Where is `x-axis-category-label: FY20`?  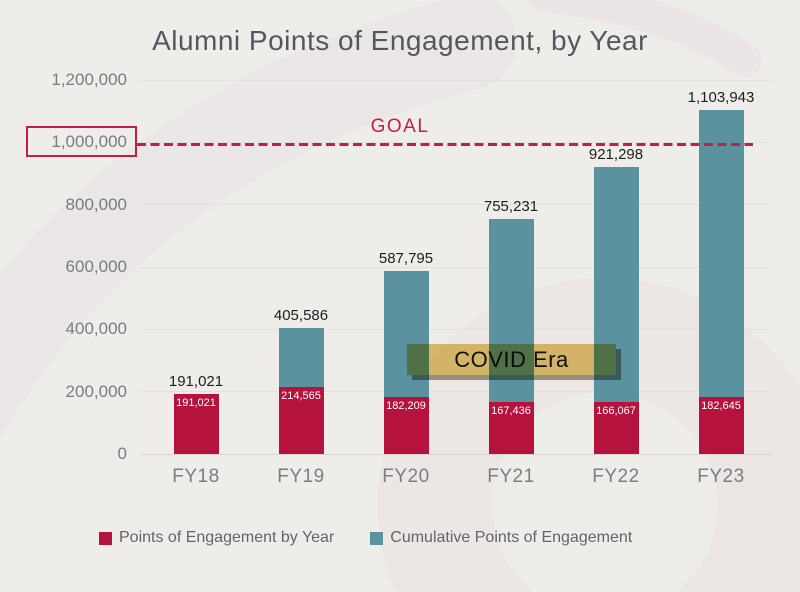 x-axis-category-label: FY20 is located at coordinates (406, 476).